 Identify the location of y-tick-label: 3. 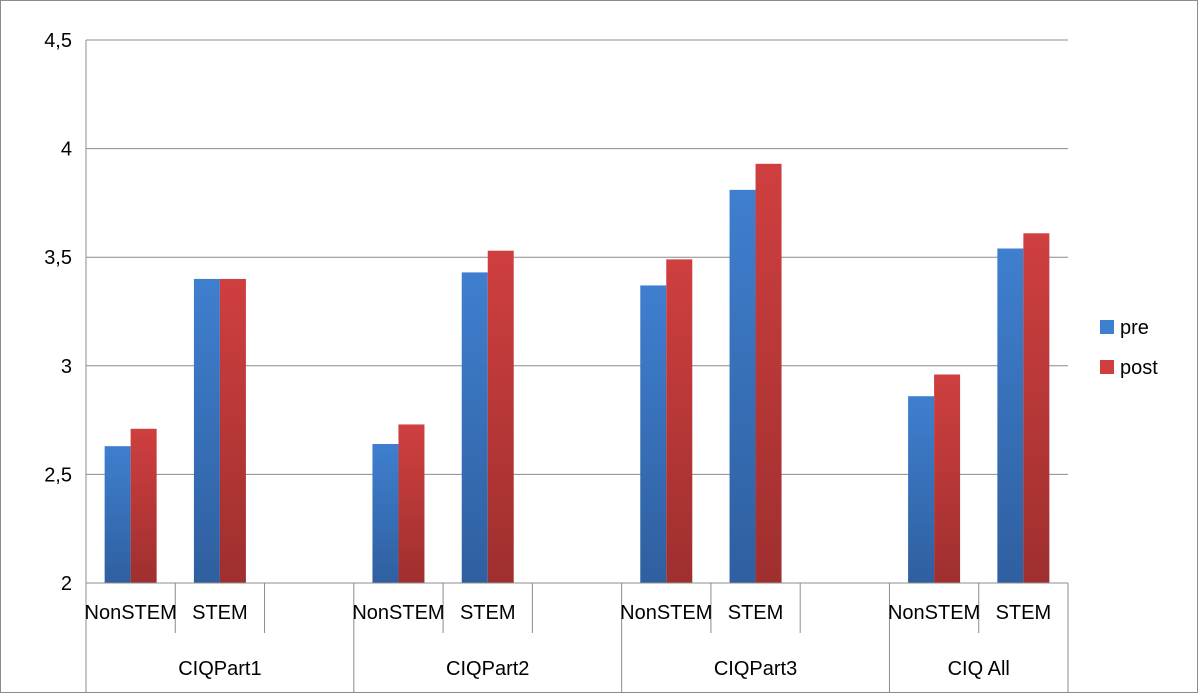
(66, 367).